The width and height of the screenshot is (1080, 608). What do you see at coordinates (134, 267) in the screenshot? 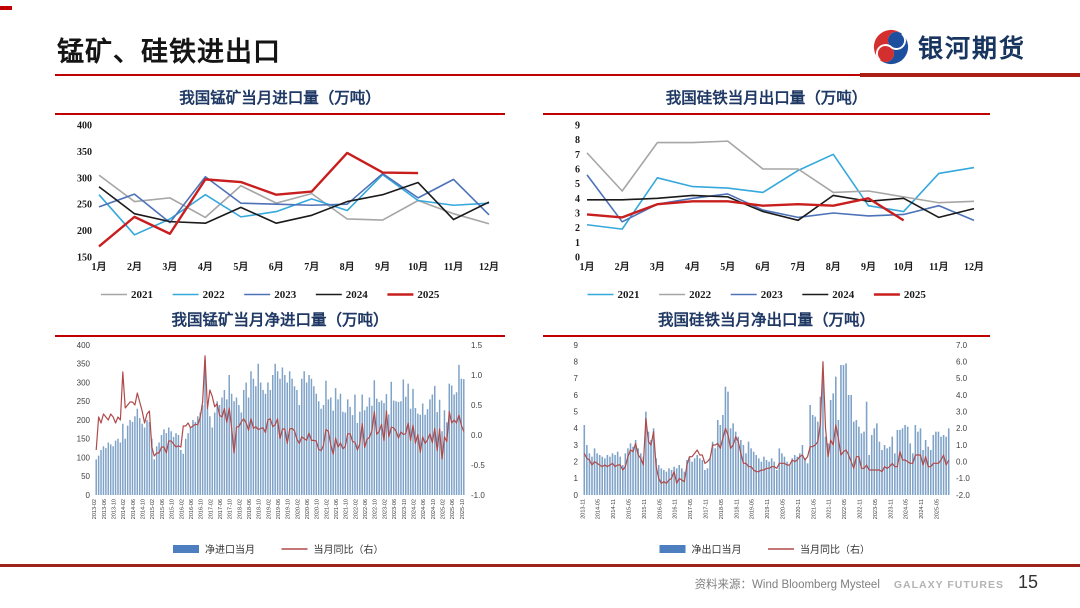
I see `svg-text: 2月` at bounding box center [134, 267].